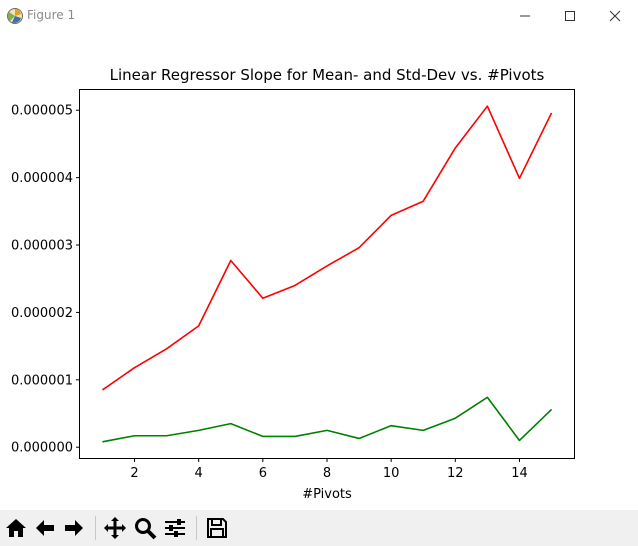  What do you see at coordinates (134, 473) in the screenshot?
I see `x-tick-label: 2` at bounding box center [134, 473].